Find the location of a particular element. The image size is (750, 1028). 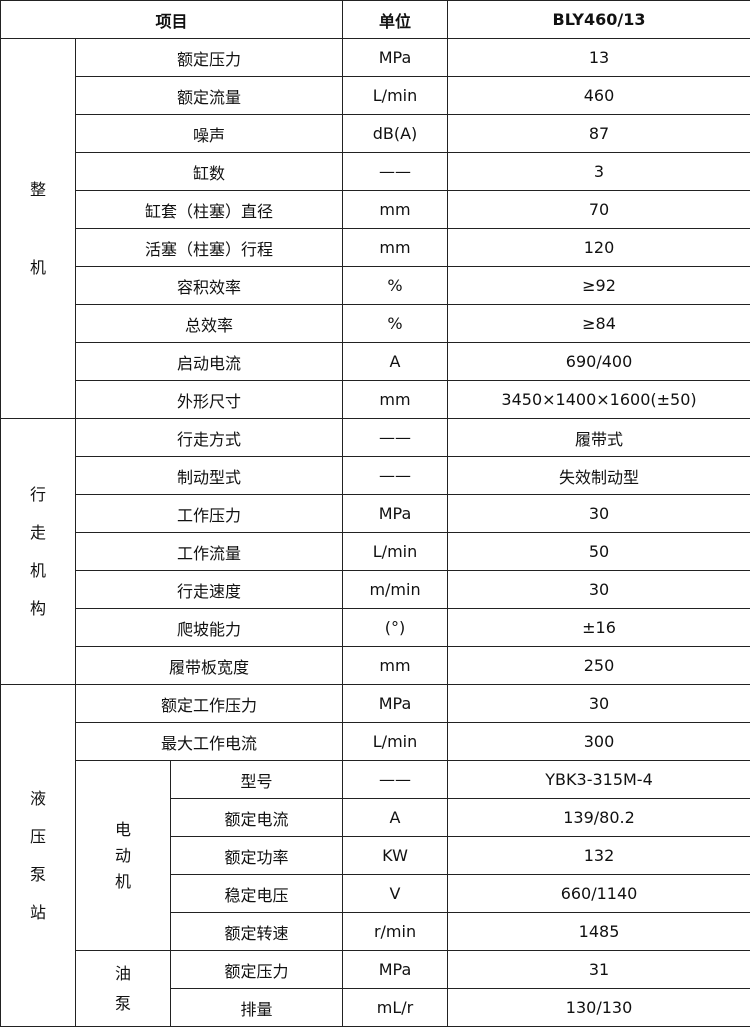

section-label-char: 动 is located at coordinates (122, 855).